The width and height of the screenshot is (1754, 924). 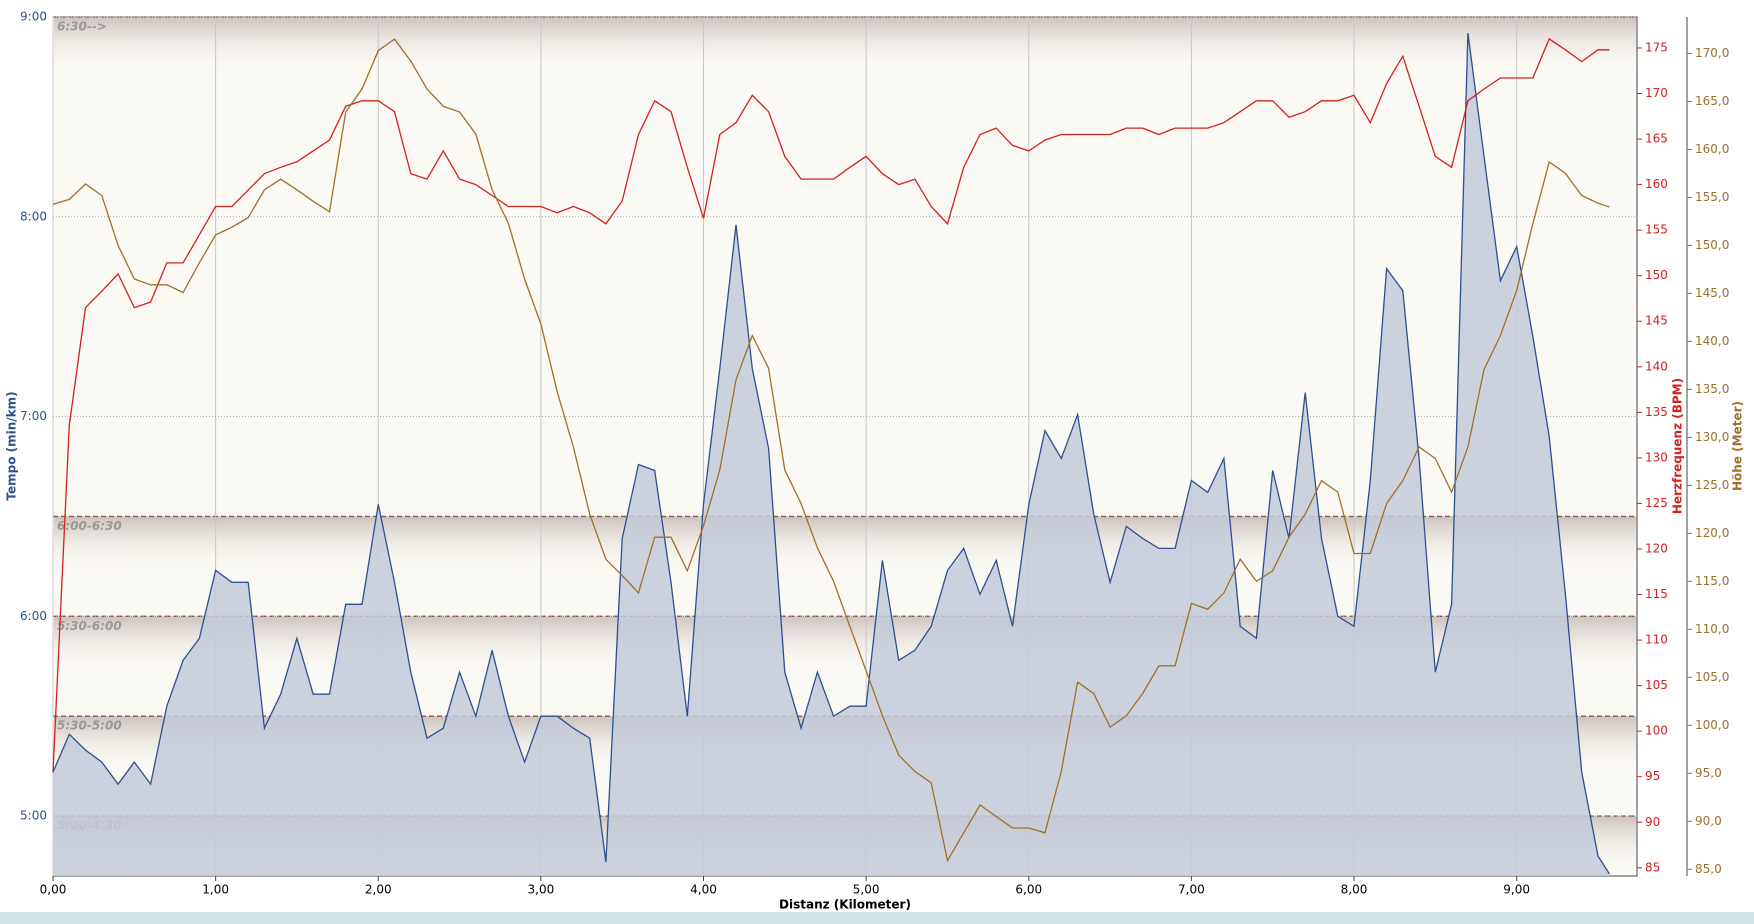 I want to click on zone-label: 6:30-->, so click(x=82, y=27).